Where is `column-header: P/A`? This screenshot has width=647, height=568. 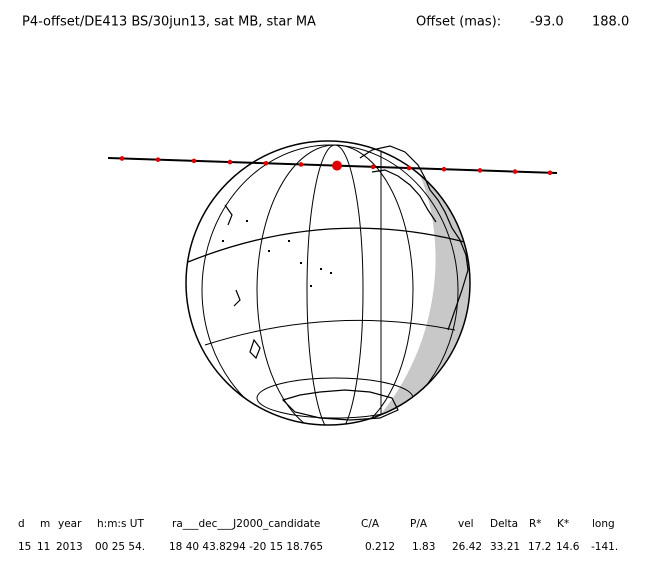
column-header: P/A is located at coordinates (419, 524).